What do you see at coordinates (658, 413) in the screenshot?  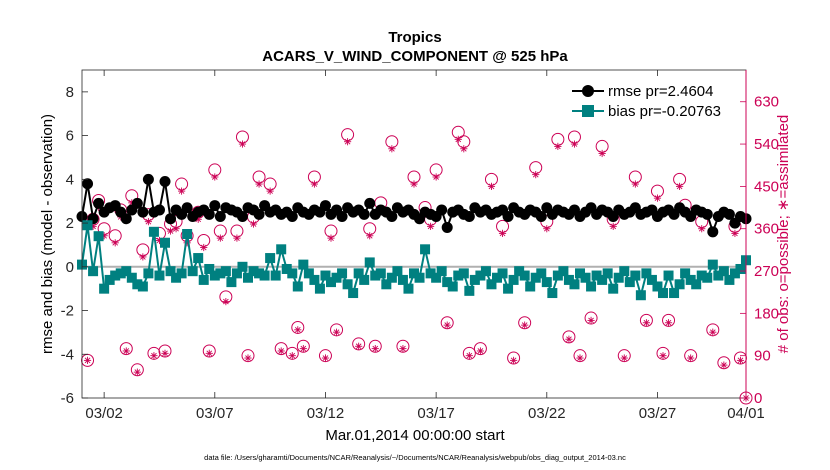 I see `x-tick-label: 03/27` at bounding box center [658, 413].